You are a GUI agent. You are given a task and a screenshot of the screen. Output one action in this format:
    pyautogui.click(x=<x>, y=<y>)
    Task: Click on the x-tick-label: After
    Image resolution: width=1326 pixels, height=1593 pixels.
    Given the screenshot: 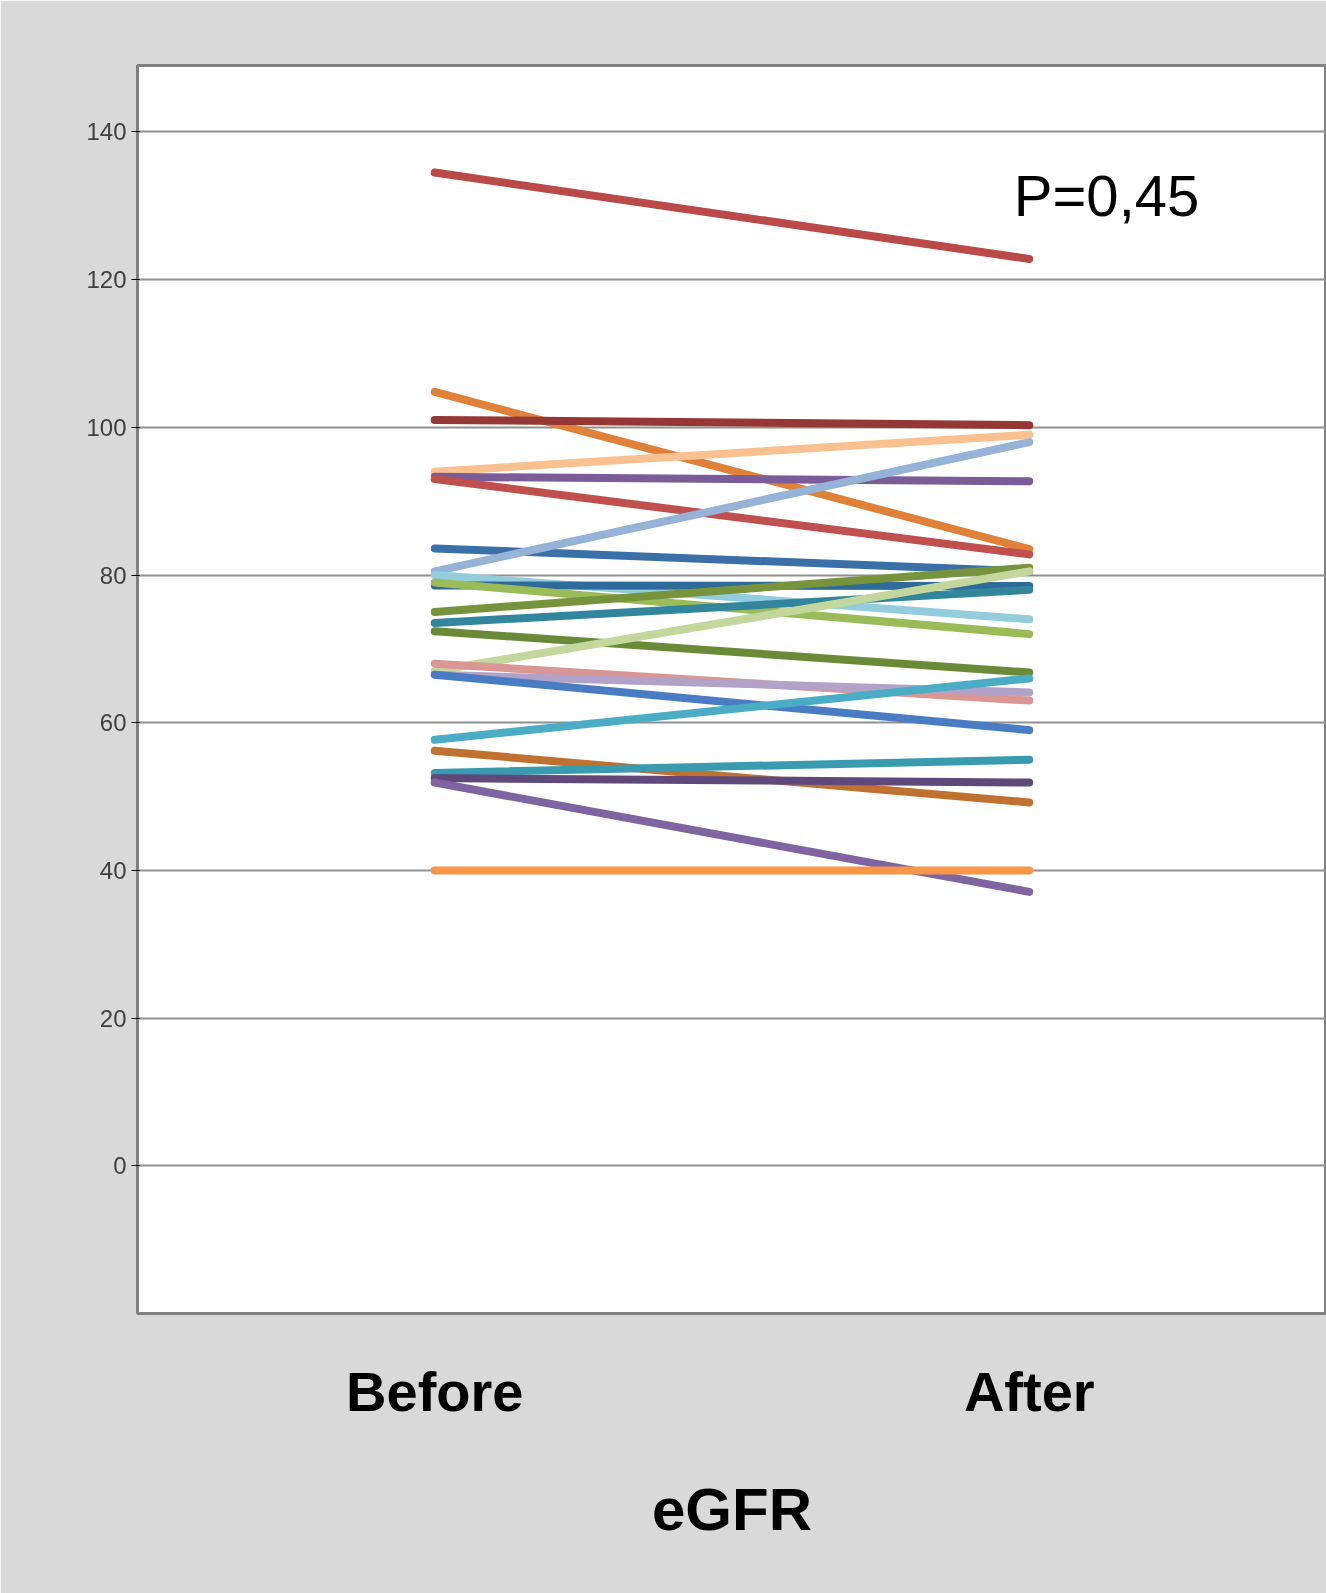 What is the action you would take?
    pyautogui.click(x=1029, y=1391)
    